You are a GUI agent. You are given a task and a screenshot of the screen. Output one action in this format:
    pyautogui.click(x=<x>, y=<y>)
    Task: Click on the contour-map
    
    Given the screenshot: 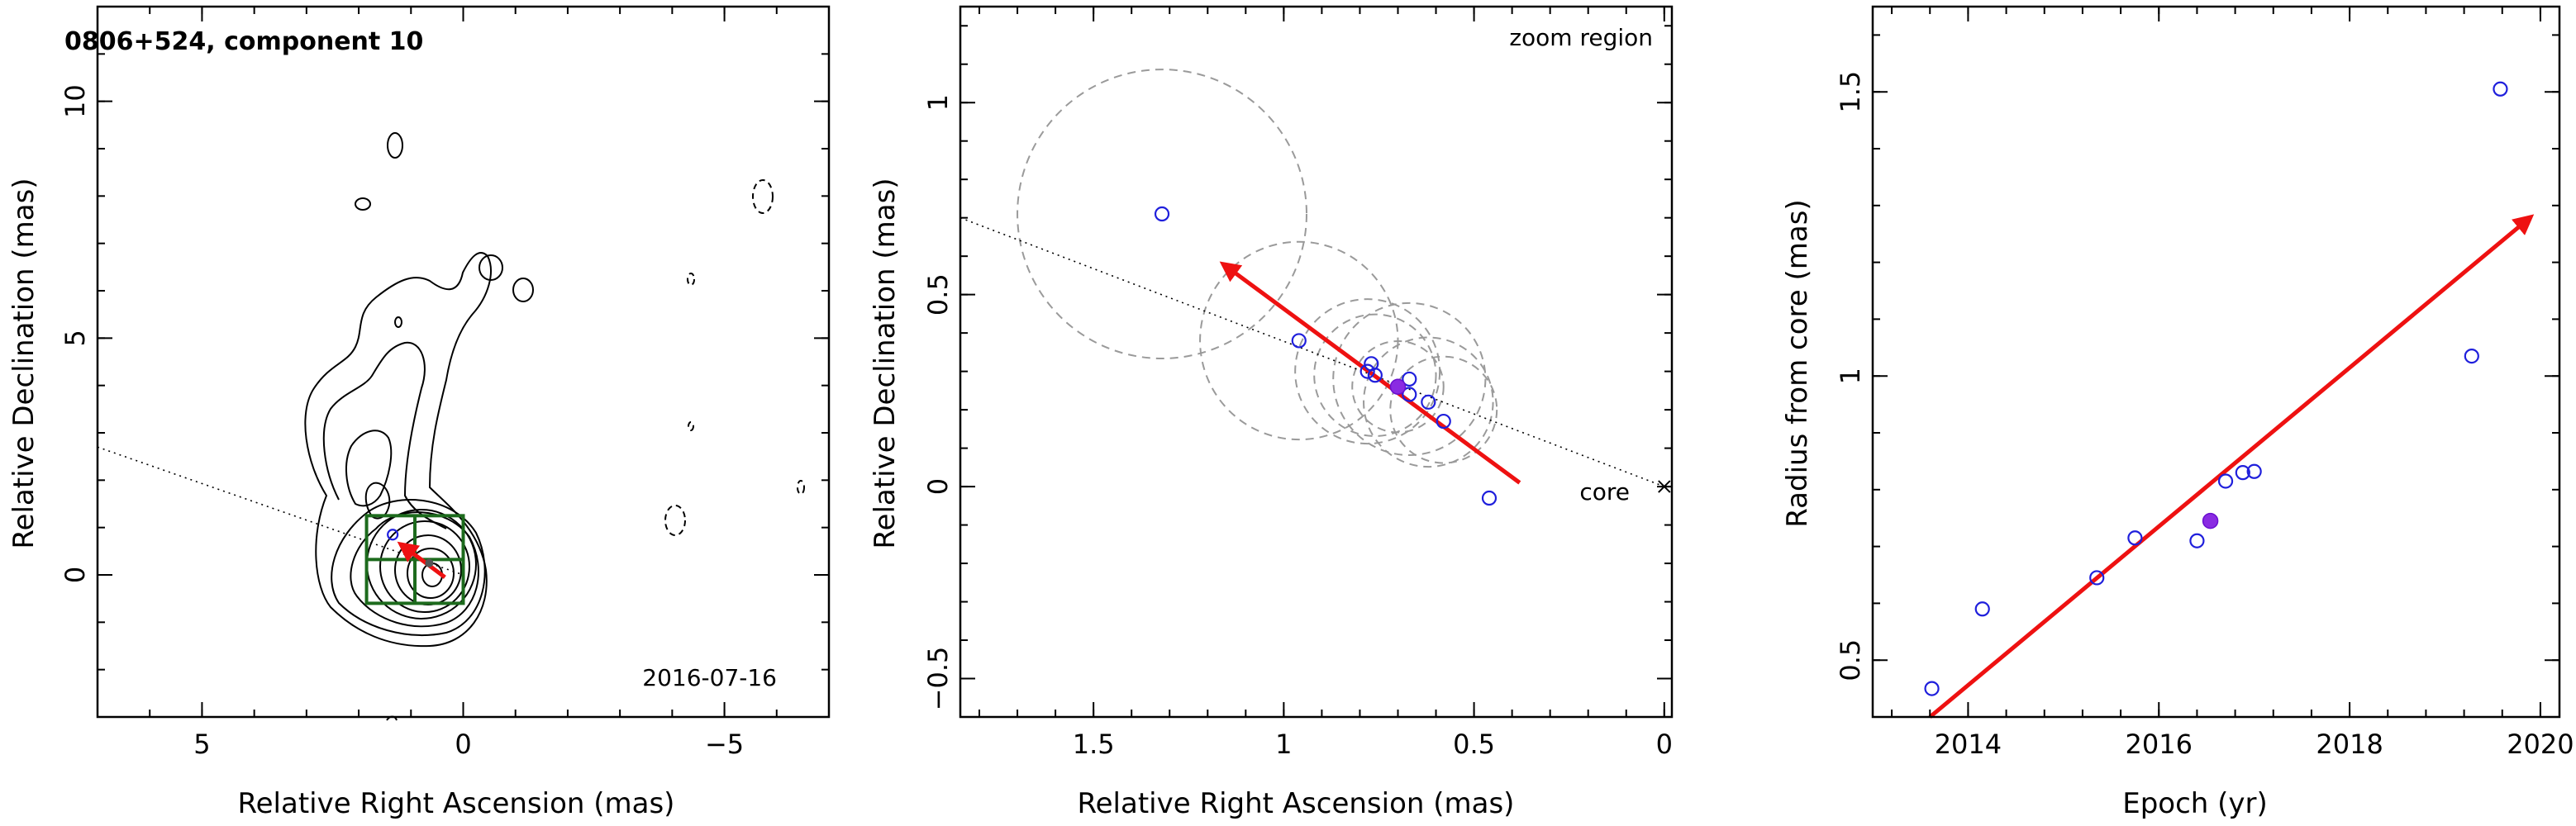 What is the action you would take?
    pyautogui.click(x=555, y=426)
    